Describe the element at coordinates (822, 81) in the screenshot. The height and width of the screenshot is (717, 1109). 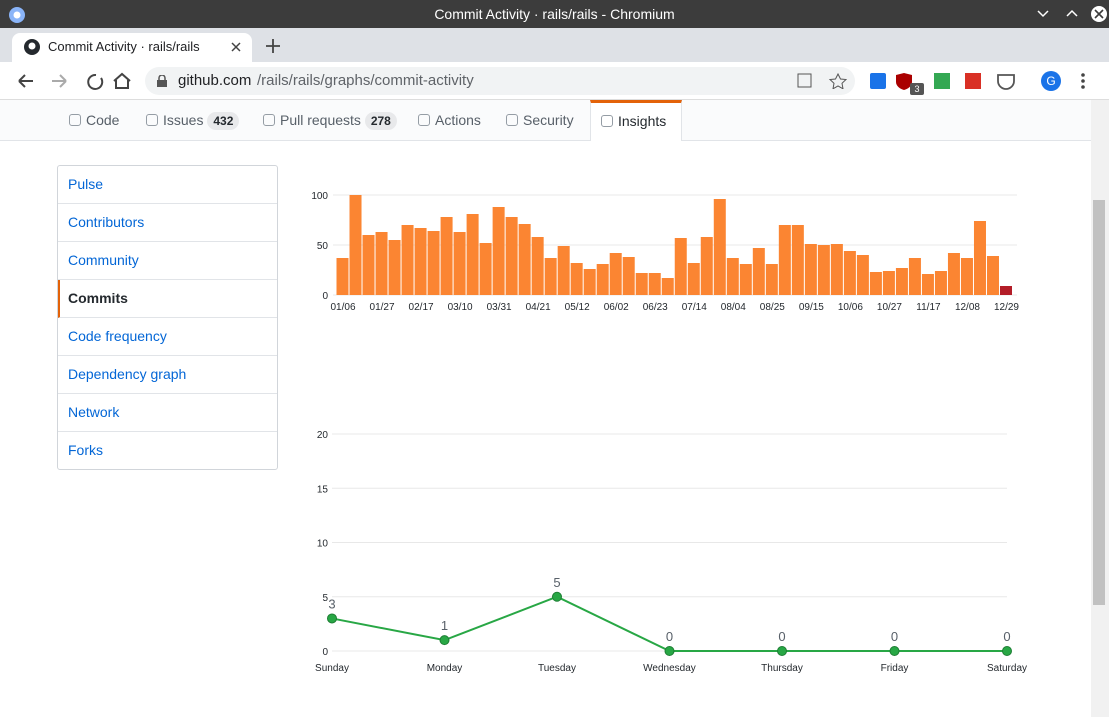
I see `omnibox-icons` at that location.